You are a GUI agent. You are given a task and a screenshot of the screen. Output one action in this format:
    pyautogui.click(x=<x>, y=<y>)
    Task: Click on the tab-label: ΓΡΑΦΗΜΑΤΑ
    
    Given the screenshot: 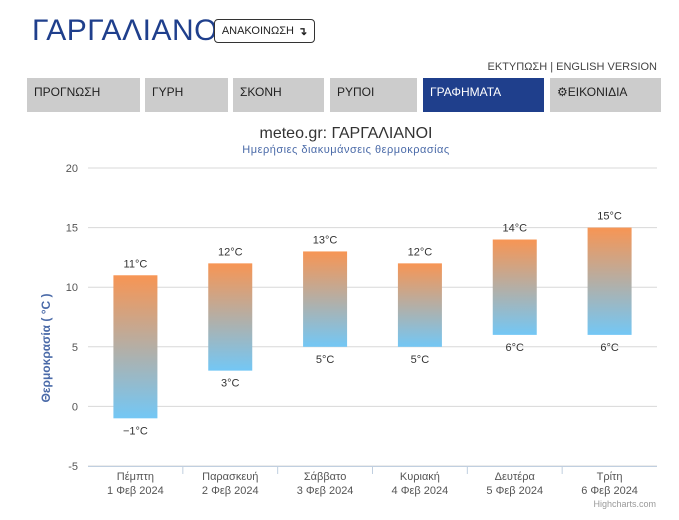 What is the action you would take?
    pyautogui.click(x=466, y=92)
    